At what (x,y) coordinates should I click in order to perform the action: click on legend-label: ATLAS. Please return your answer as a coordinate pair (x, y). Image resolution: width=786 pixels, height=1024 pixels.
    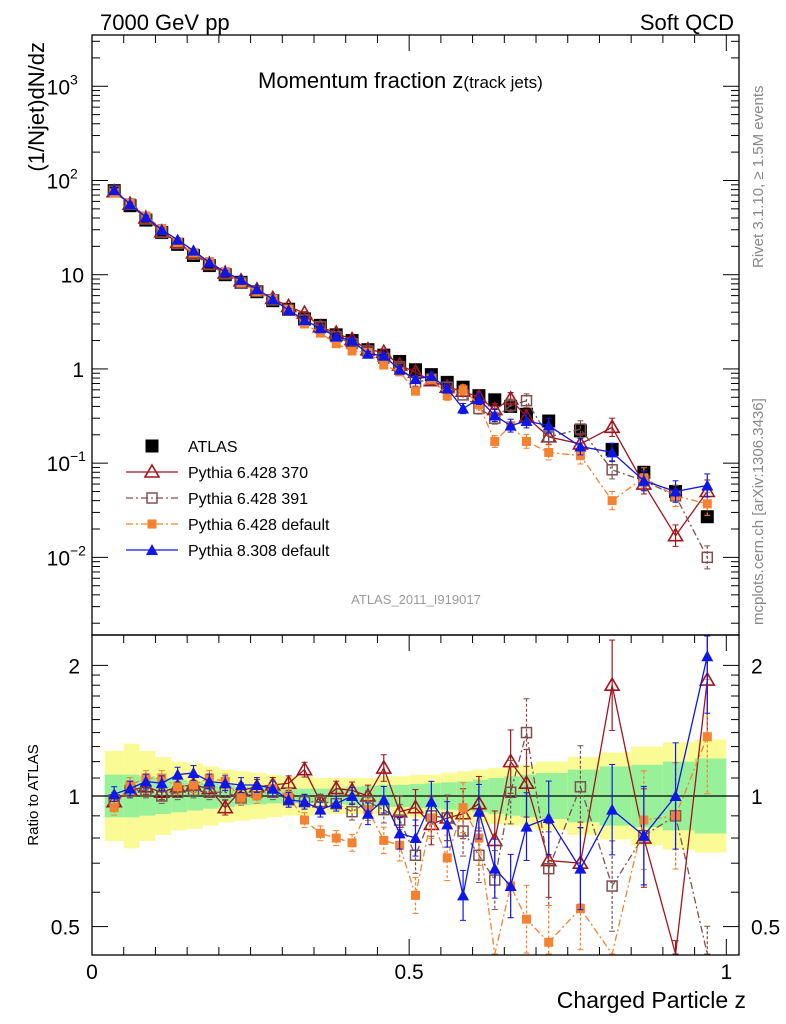
    Looking at the image, I should click on (213, 447).